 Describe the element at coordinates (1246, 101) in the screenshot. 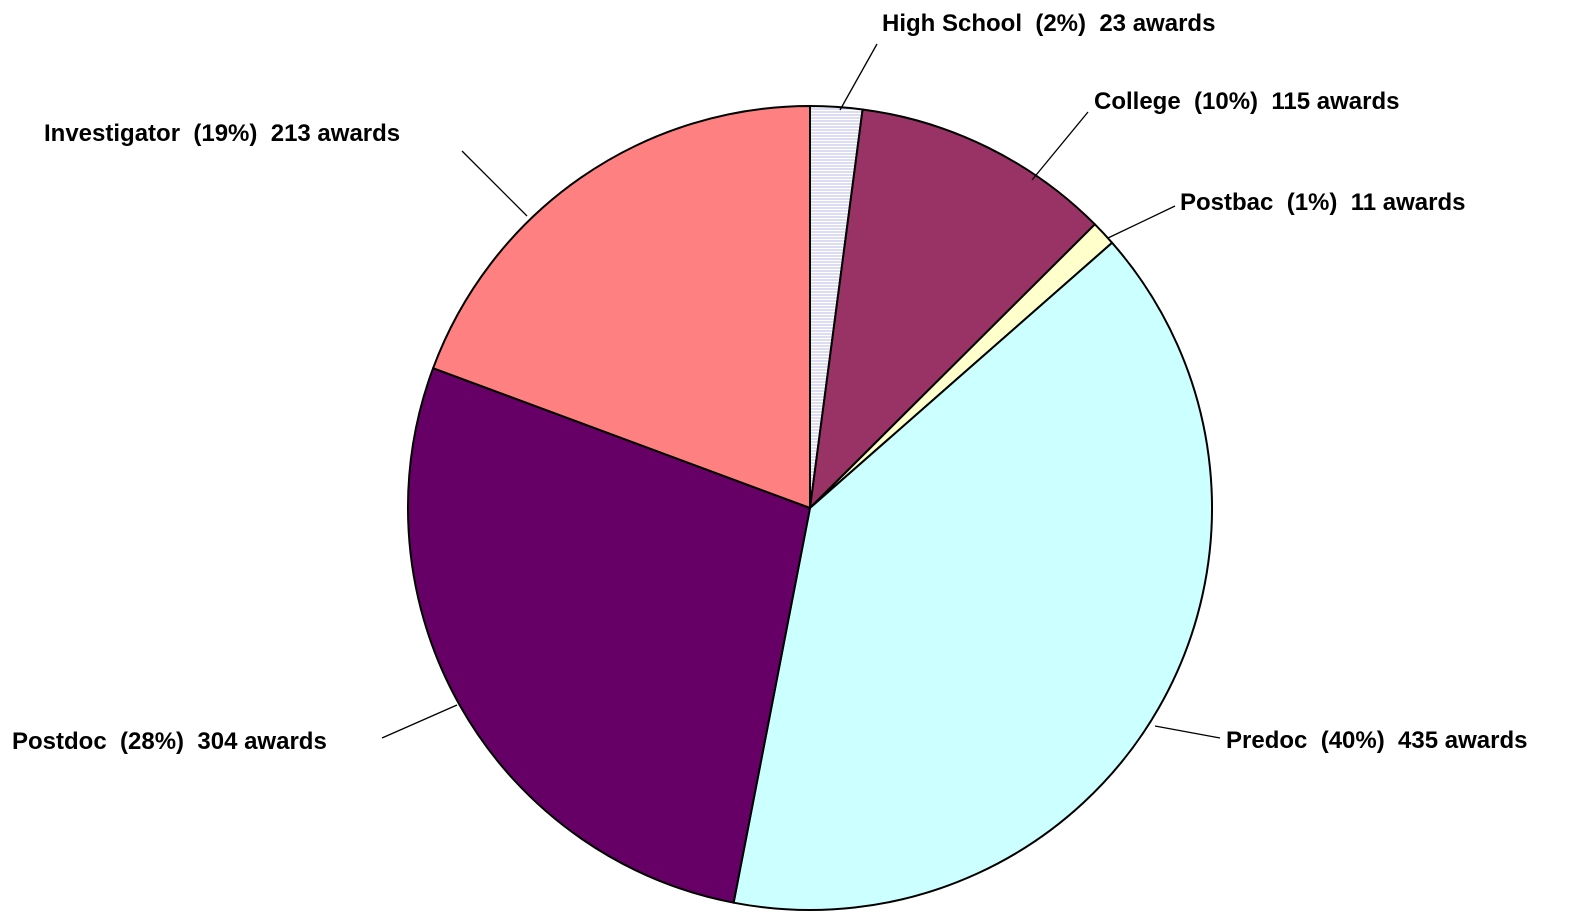

I see `slice-label-college: College (10%) 115 awards` at that location.